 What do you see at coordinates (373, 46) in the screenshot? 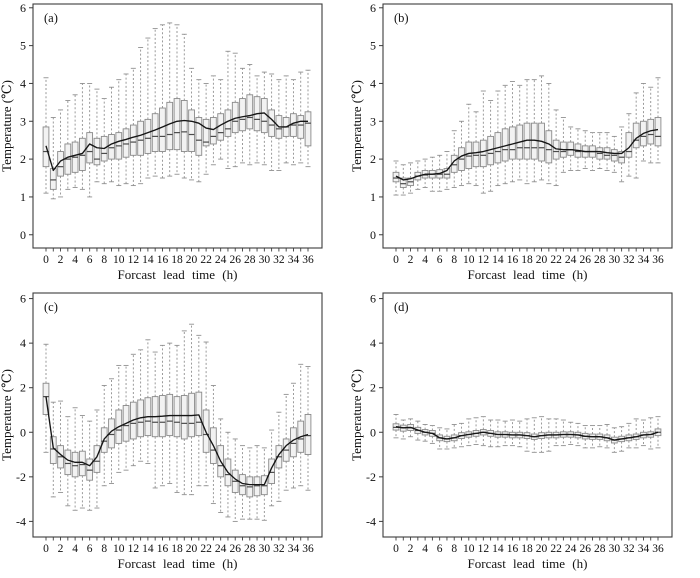
I see `y-tick-label: 5` at bounding box center [373, 46].